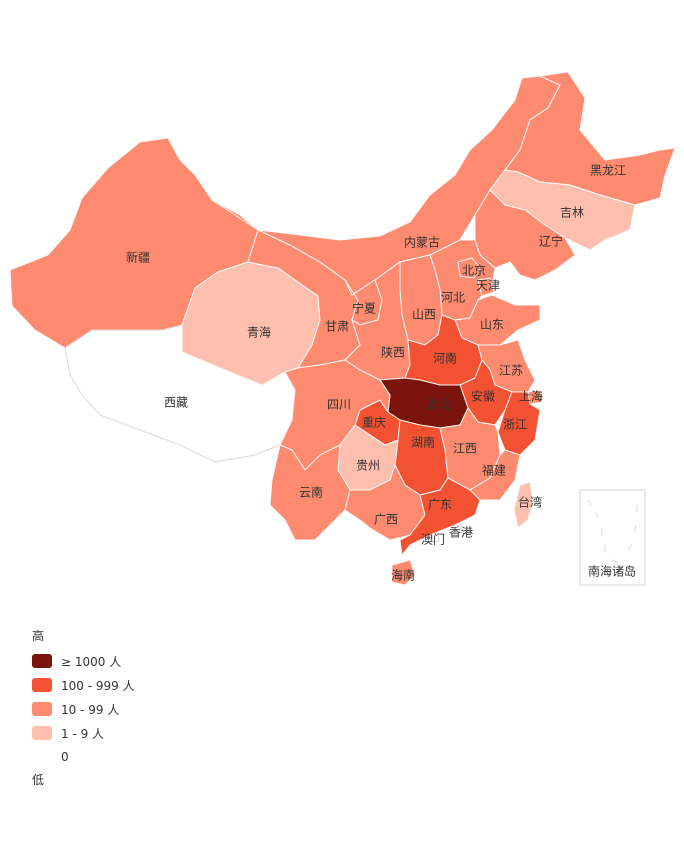 The image size is (684, 858). What do you see at coordinates (38, 636) in the screenshot?
I see `legend-high-label: 高` at bounding box center [38, 636].